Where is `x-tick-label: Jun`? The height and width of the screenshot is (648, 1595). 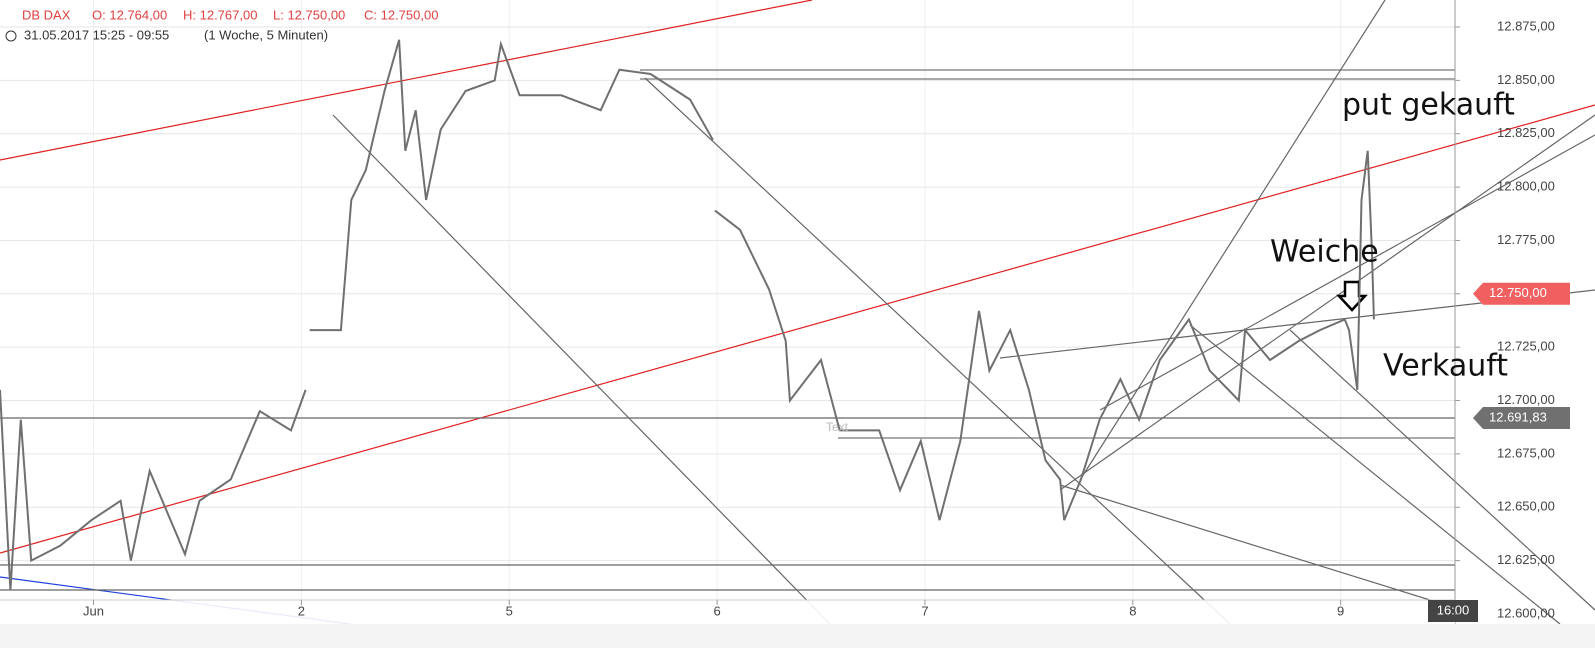 x-tick-label: Jun is located at coordinates (93, 610).